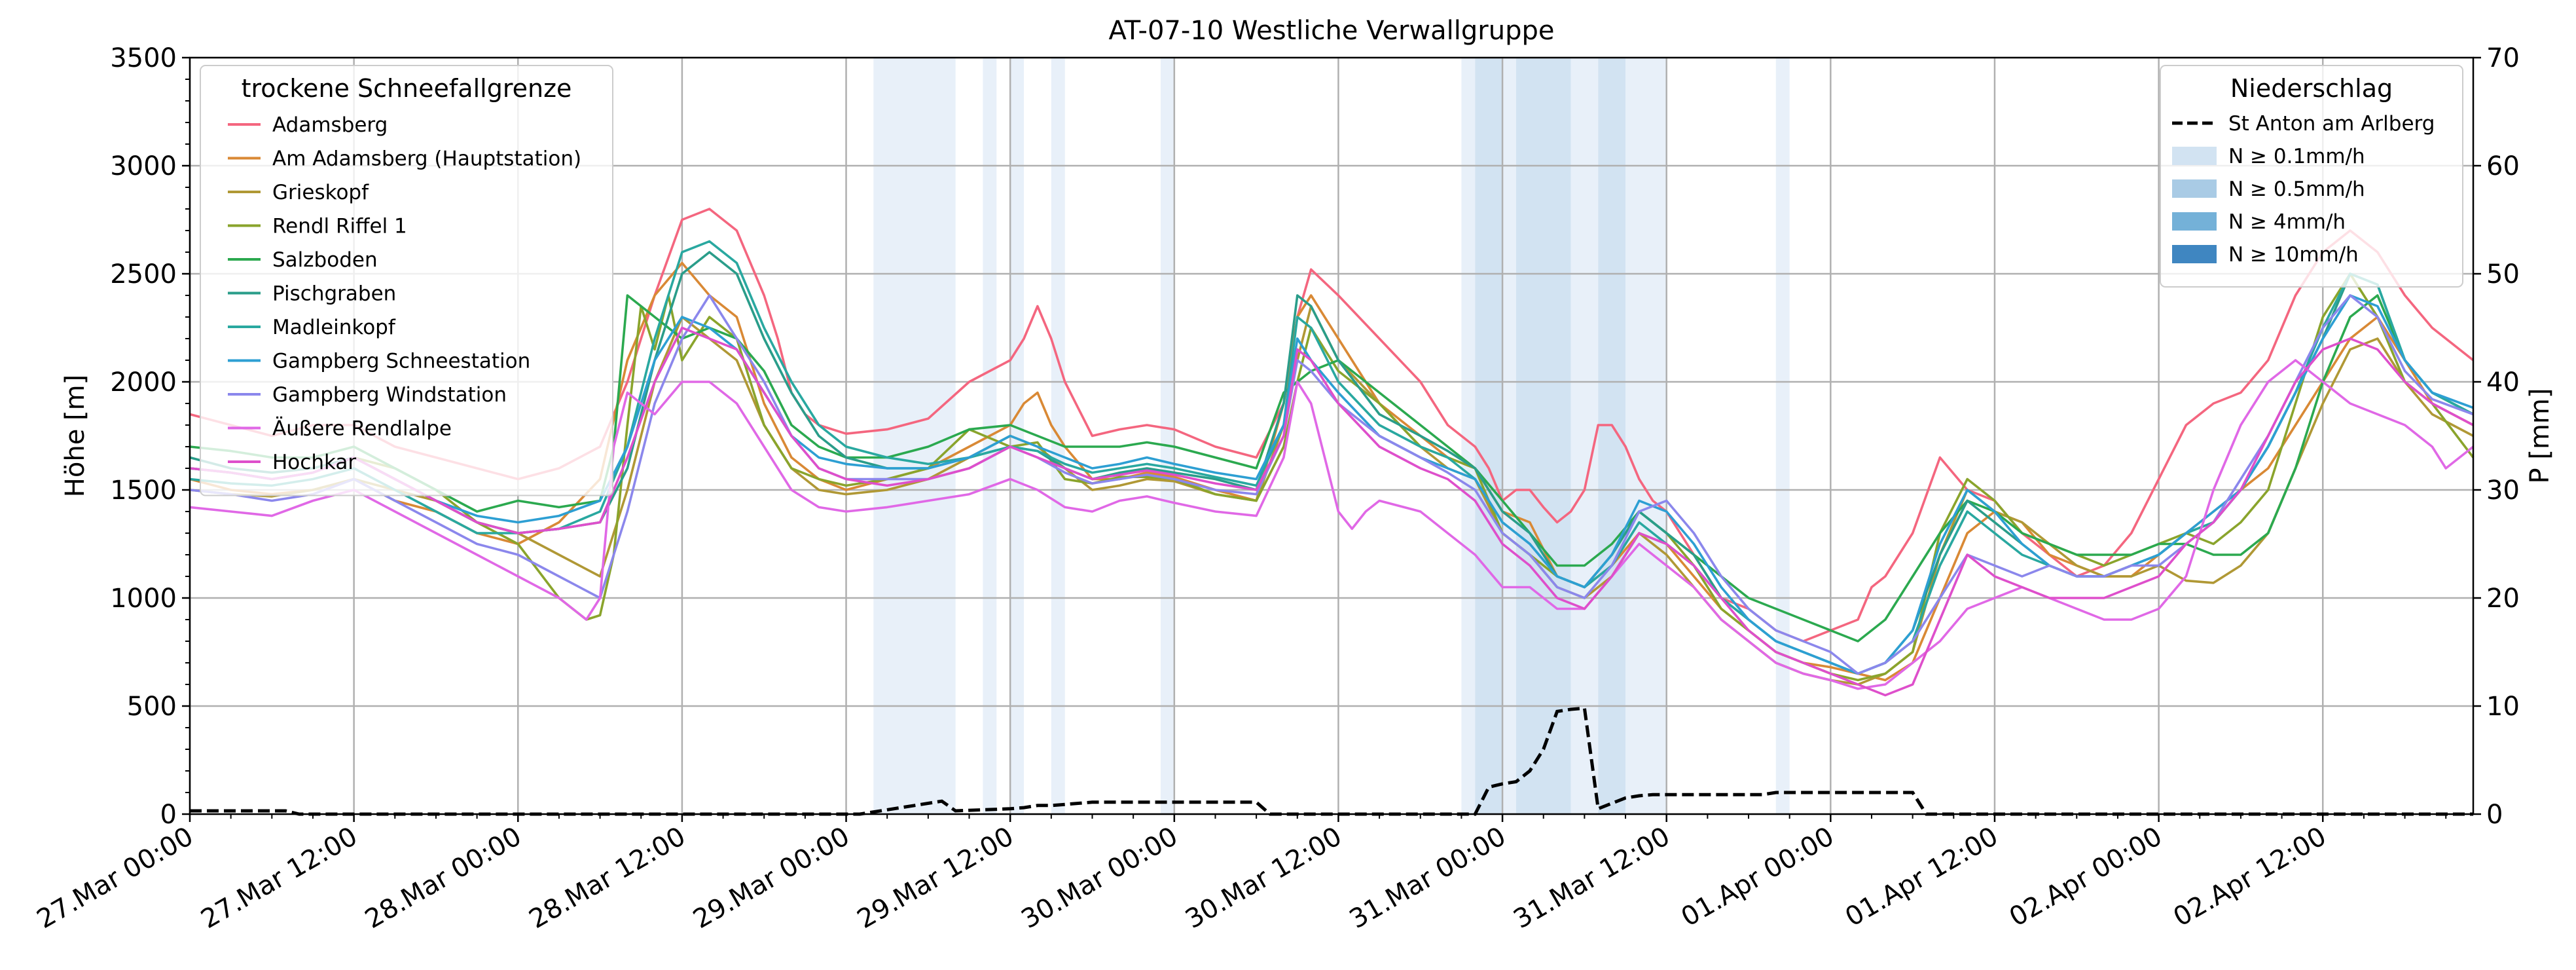 Image resolution: width=2576 pixels, height=970 pixels. Describe the element at coordinates (314, 462) in the screenshot. I see `legend-left-label-10: Hochkar` at that location.